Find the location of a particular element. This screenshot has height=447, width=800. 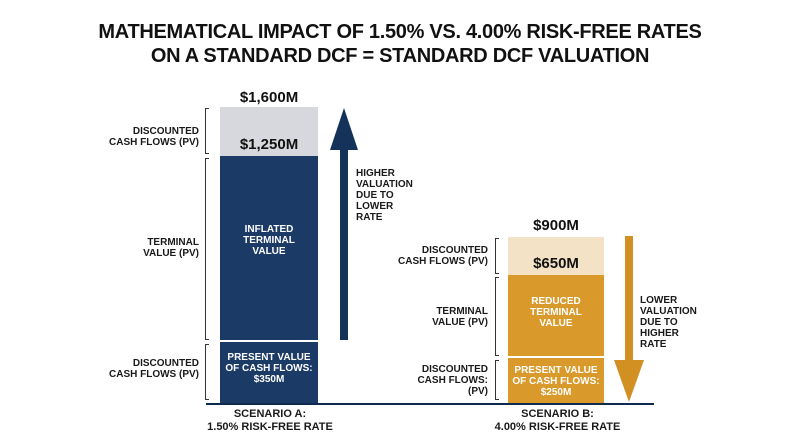

scenario-a-terminal-value-text: INFLATED TERMINAL VALUE is located at coordinates (269, 240).